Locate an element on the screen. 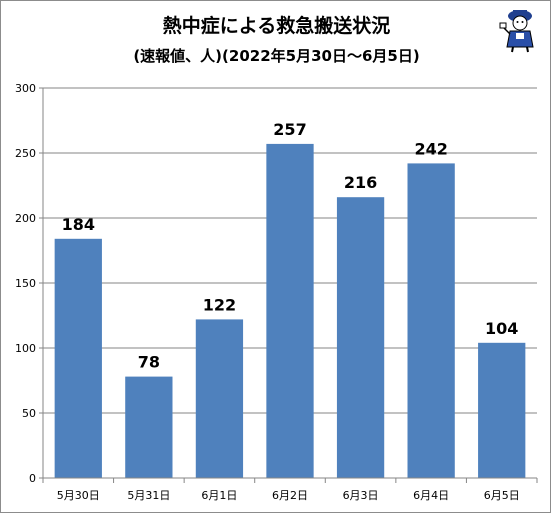  x-tick-label: 5月30日 is located at coordinates (78, 495).